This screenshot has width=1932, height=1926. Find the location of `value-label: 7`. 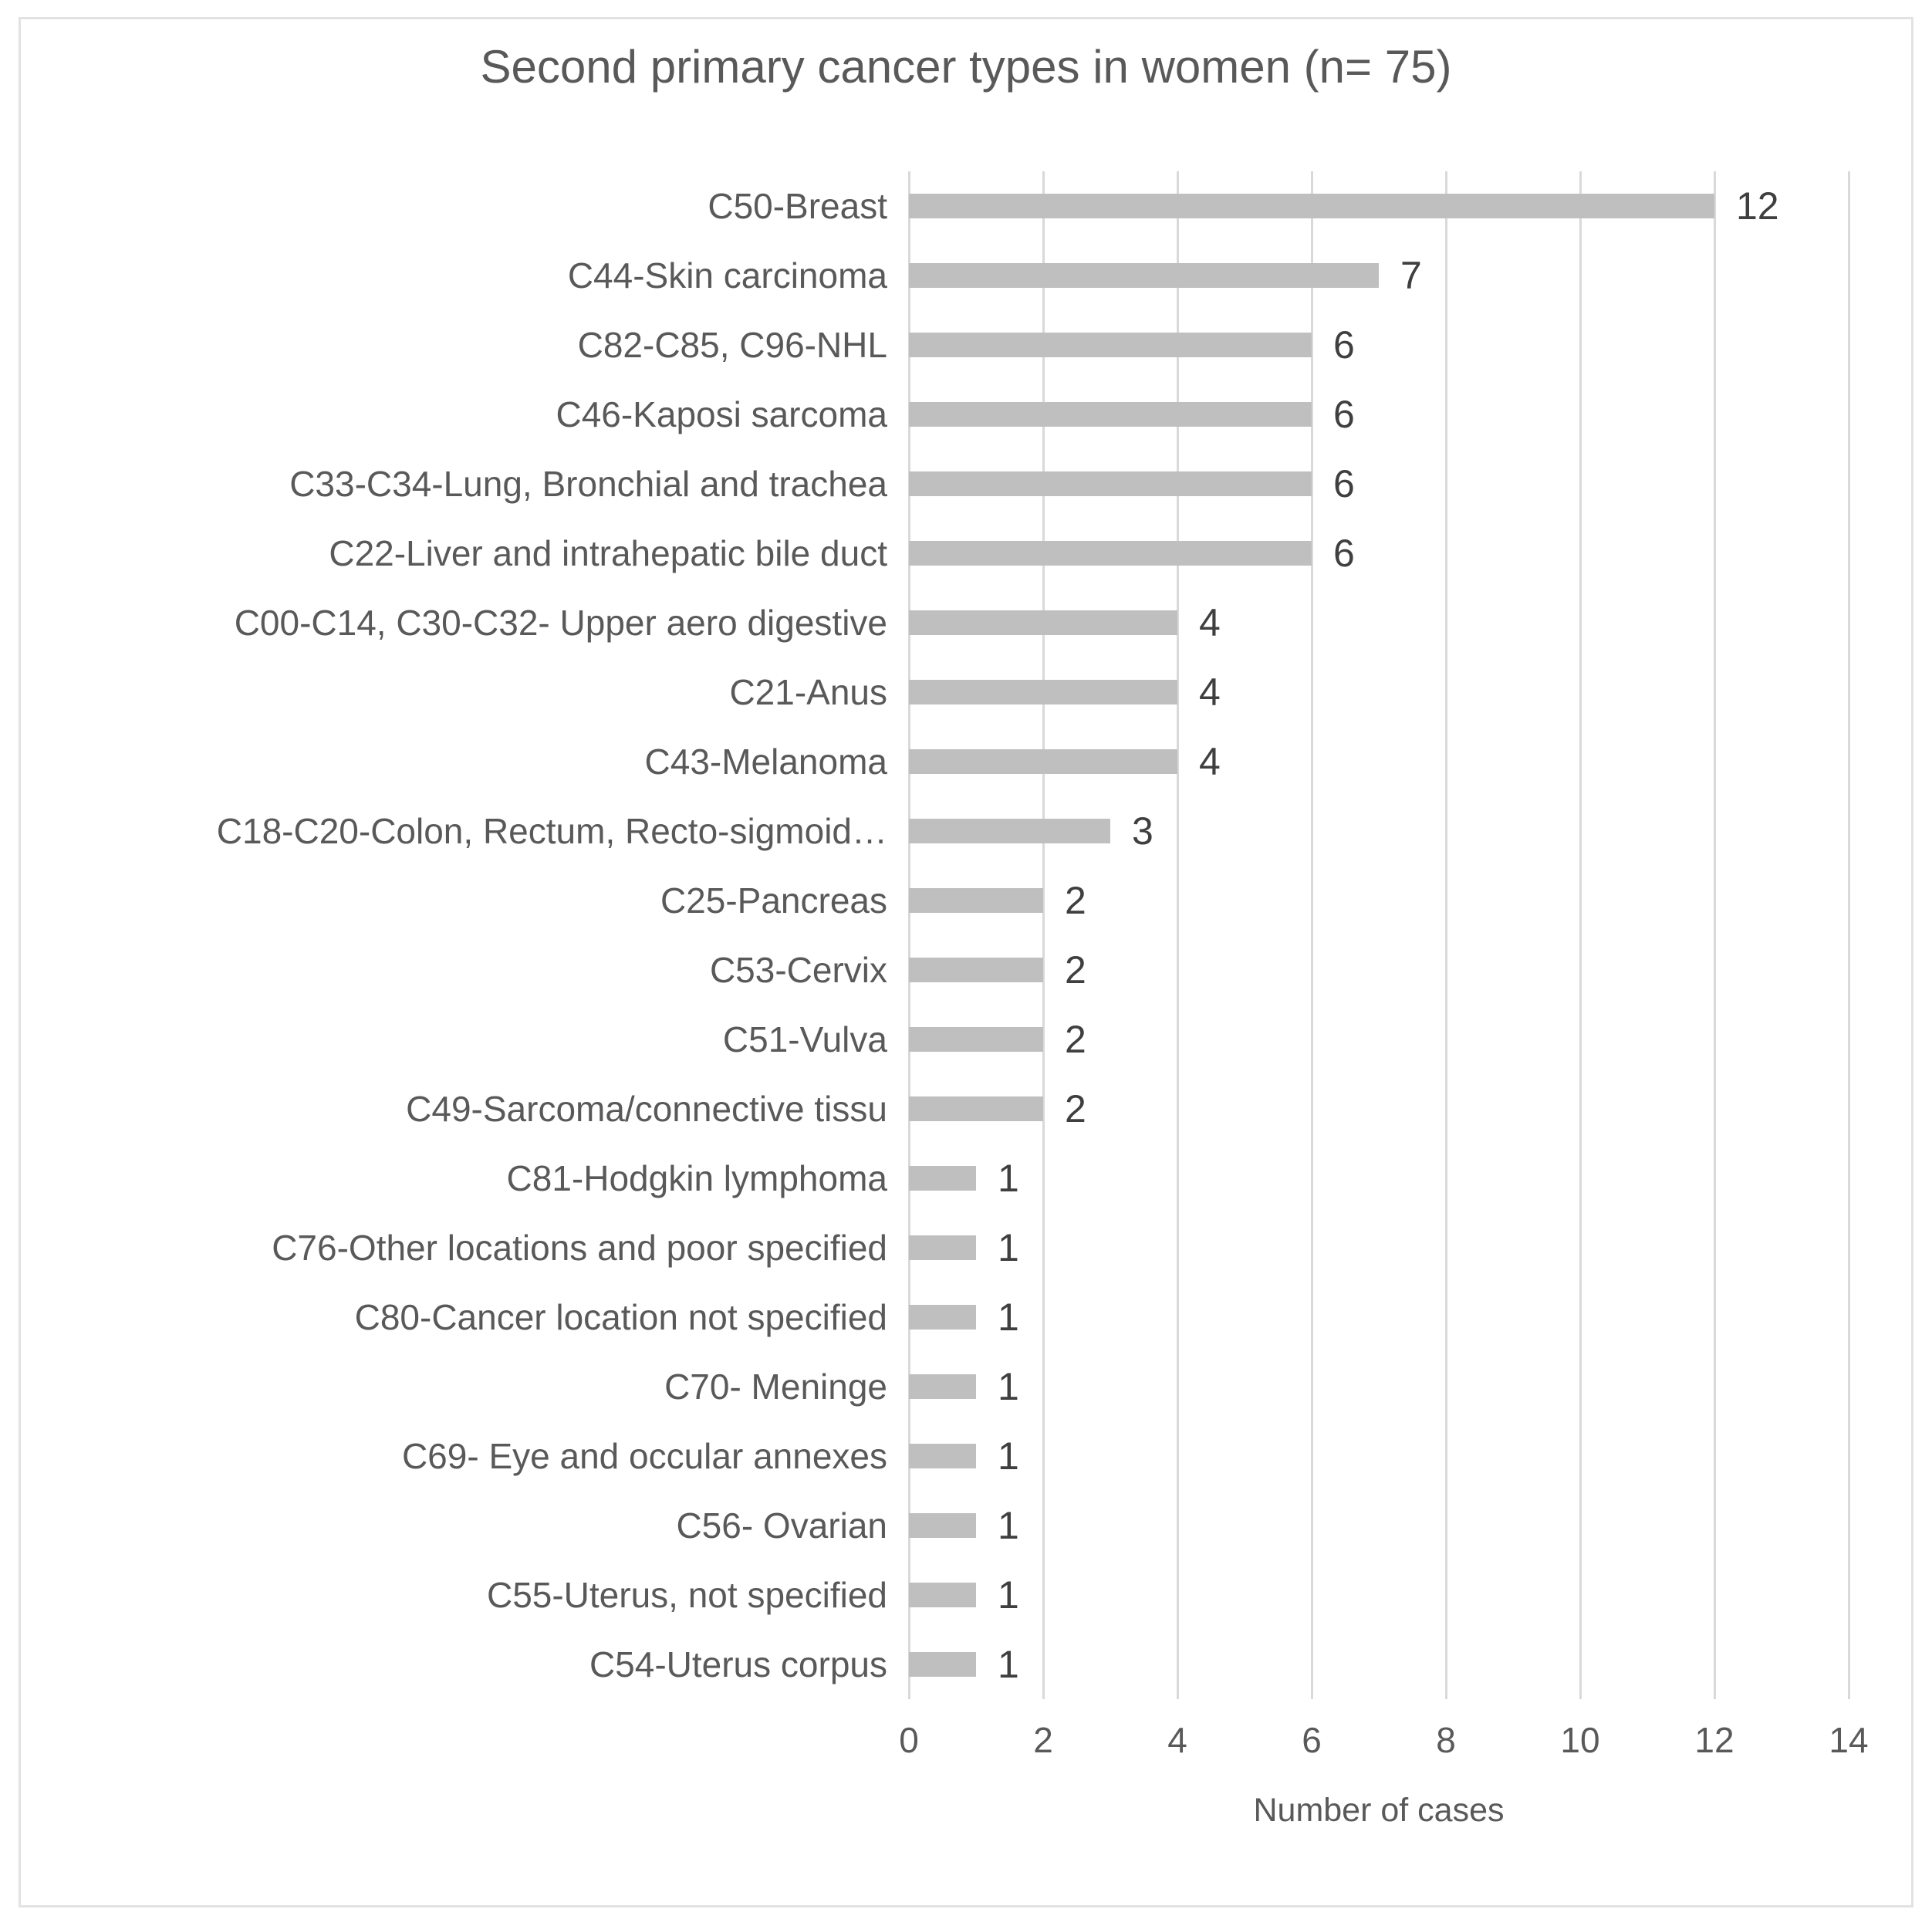

value-label: 7 is located at coordinates (1411, 275).